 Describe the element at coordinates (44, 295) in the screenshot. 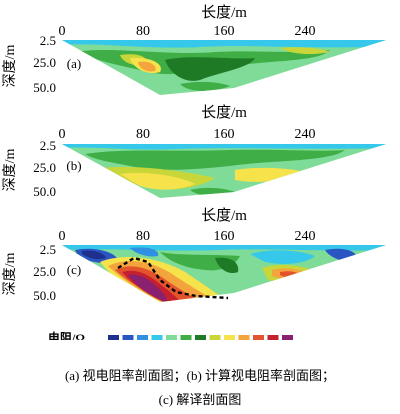

I see `panel-c-y-tick-50: 50.0` at that location.